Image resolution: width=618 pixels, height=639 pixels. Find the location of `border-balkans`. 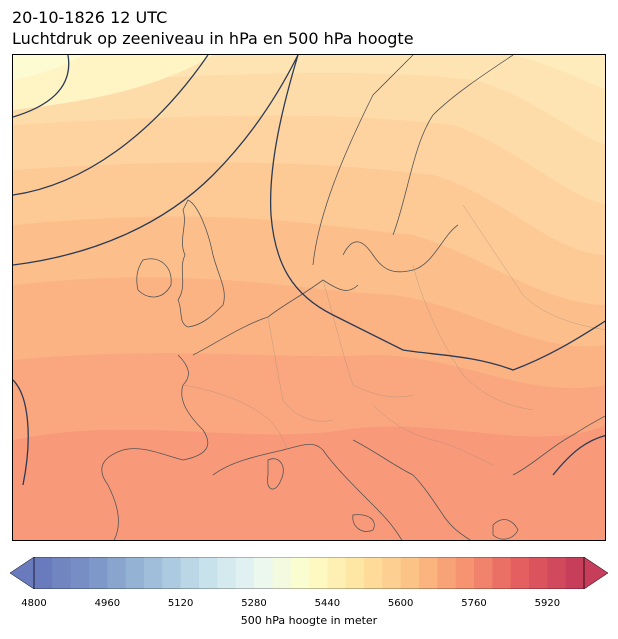

border-balkans is located at coordinates (433, 435).